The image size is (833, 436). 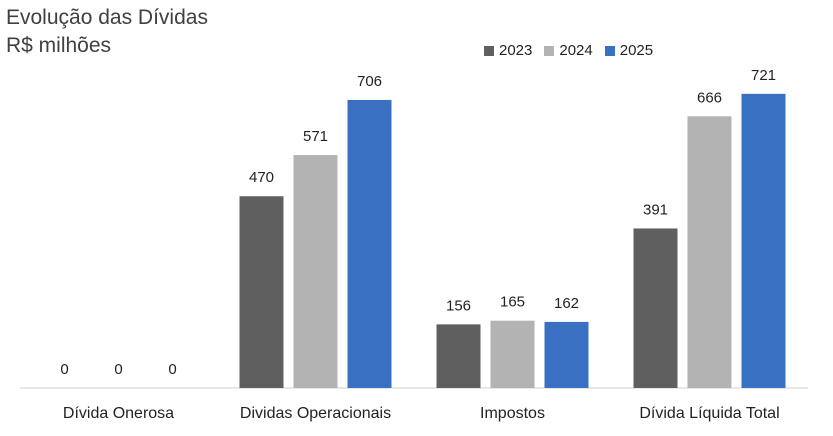 I want to click on chart-title: Evolução das Dívidas, so click(x=107, y=17).